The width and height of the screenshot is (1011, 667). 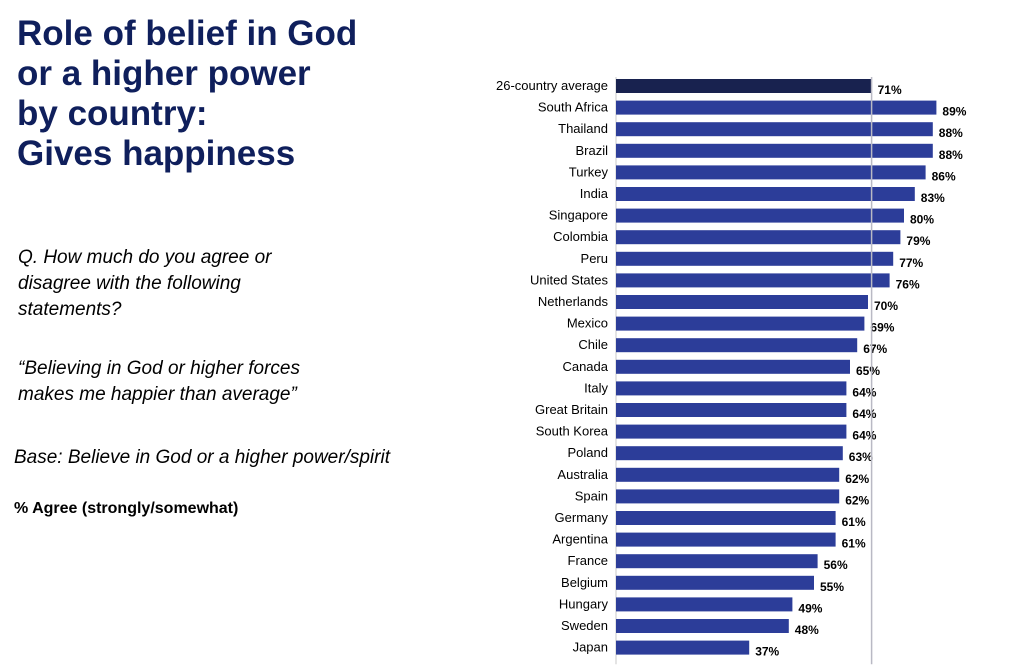 What do you see at coordinates (582, 474) in the screenshot?
I see `category-label-australia: Australia` at bounding box center [582, 474].